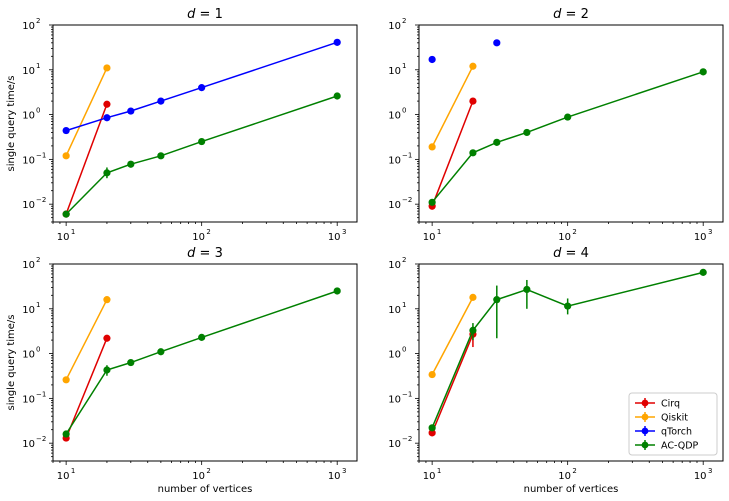 This screenshot has width=729, height=501. I want to click on x-axis-label: number of vertices, so click(571, 489).